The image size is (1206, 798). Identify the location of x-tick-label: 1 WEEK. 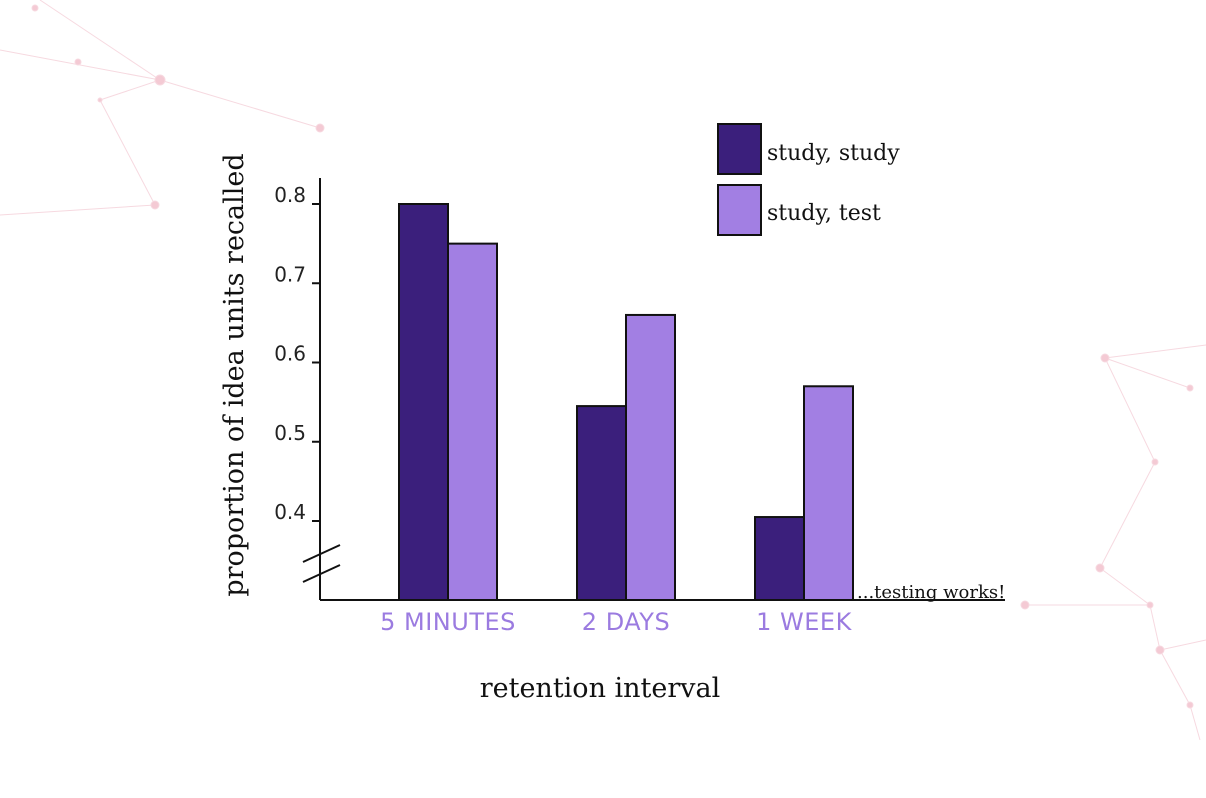
(804, 622).